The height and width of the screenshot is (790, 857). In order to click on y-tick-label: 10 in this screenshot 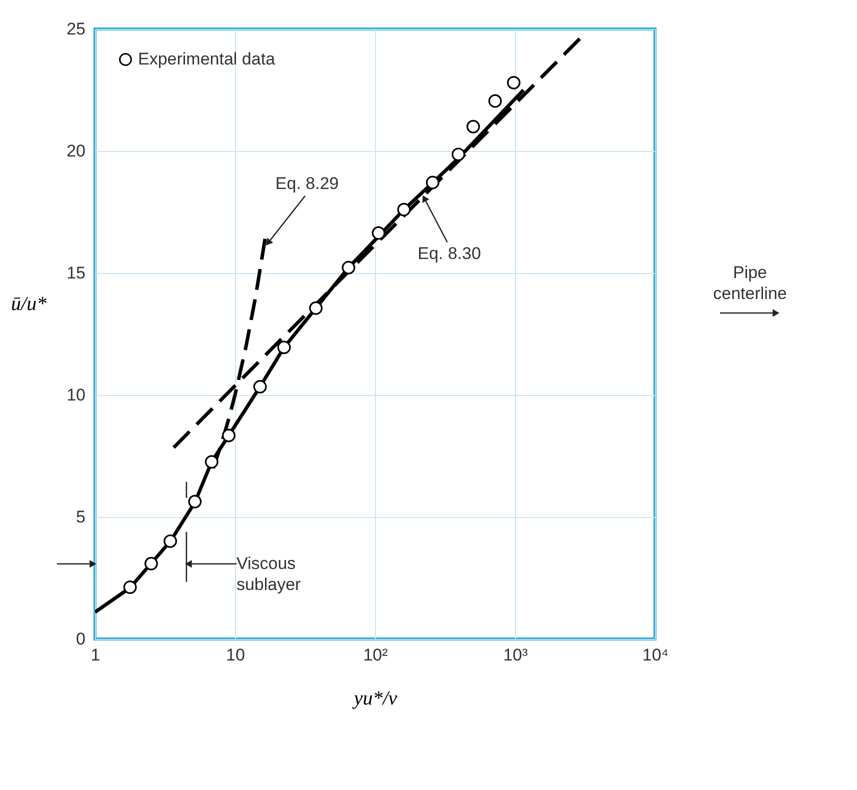, I will do `click(76, 395)`.